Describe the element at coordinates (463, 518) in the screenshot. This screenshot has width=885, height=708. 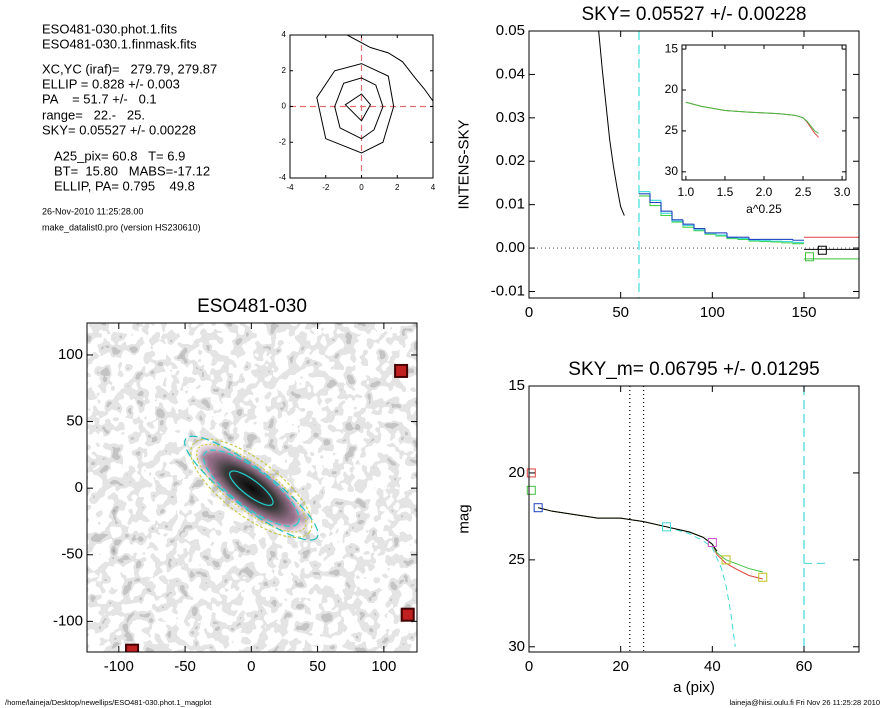
I see `y-axis-label: mag` at that location.